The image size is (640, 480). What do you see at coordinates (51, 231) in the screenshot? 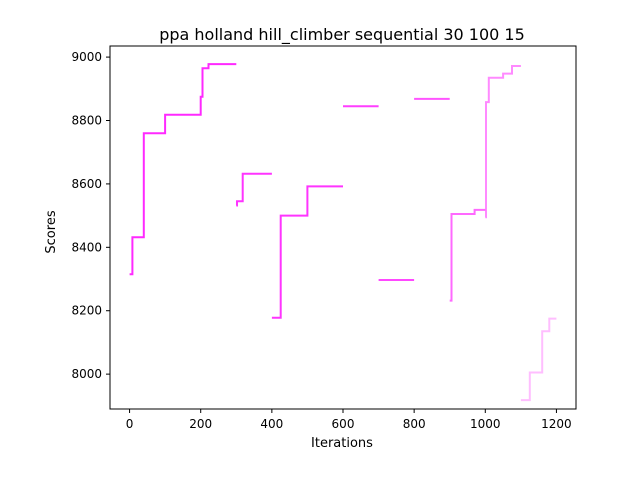
I see `y-axis-label: Scores` at bounding box center [51, 231].